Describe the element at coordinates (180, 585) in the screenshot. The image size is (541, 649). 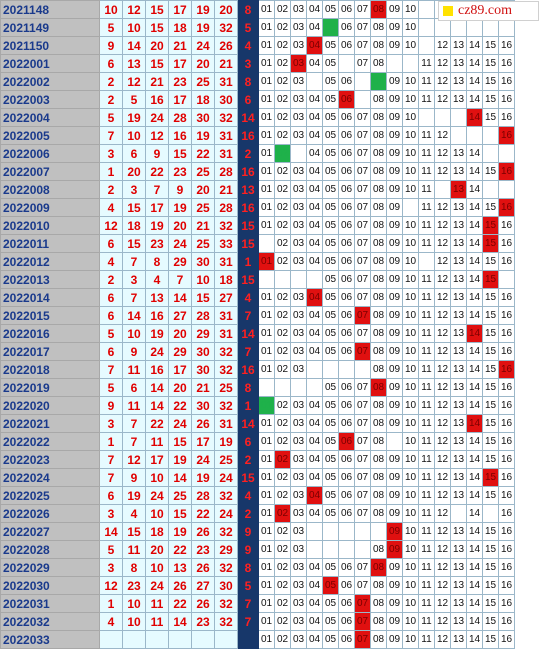
I see `red-ball-number: 26` at that location.